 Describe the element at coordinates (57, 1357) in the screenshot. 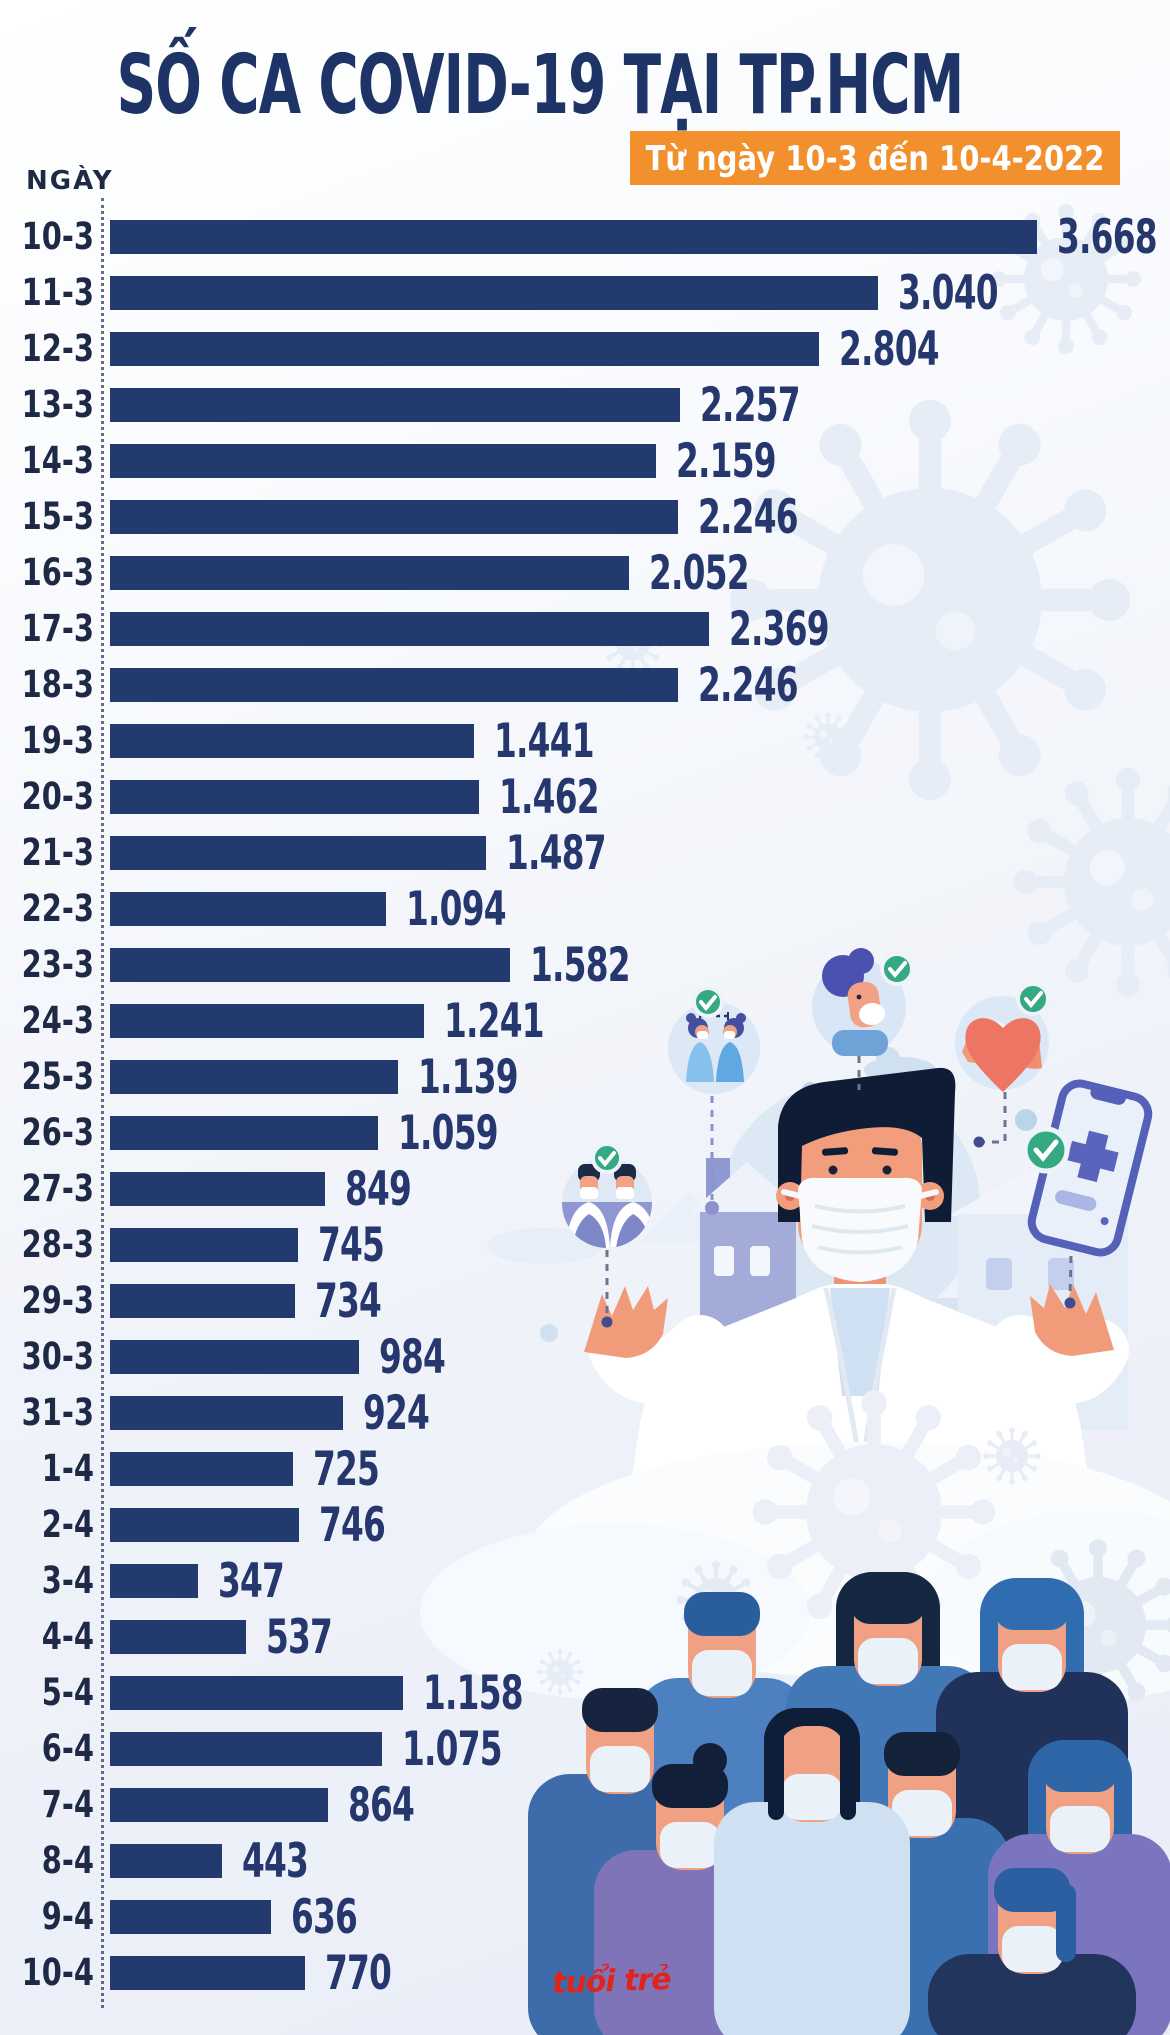

I see `category-label: 30-3` at that location.